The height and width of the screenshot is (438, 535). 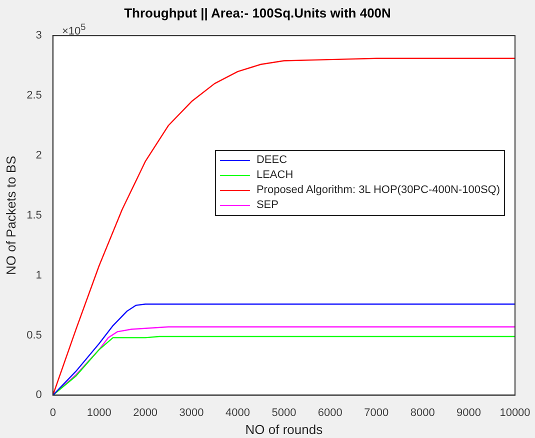 What do you see at coordinates (267, 205) in the screenshot?
I see `legend-label: SEP` at bounding box center [267, 205].